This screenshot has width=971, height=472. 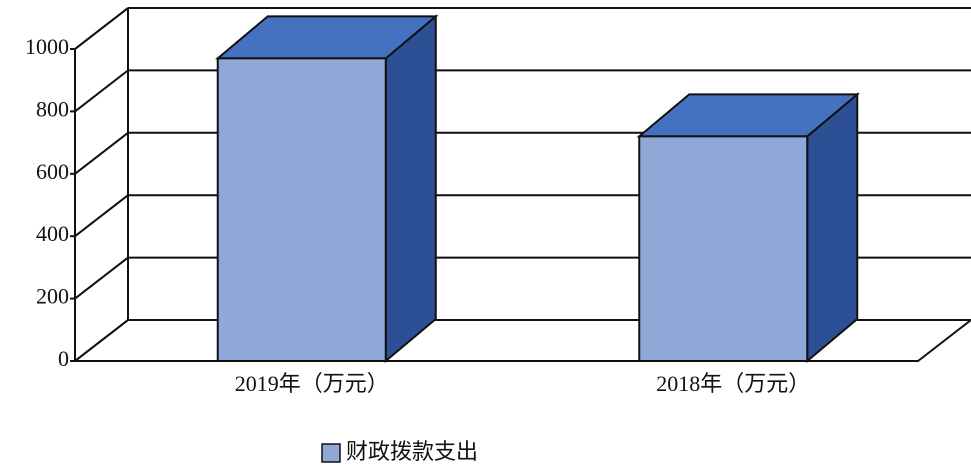 What do you see at coordinates (52, 108) in the screenshot?
I see `y-tick-label: 800` at bounding box center [52, 108].